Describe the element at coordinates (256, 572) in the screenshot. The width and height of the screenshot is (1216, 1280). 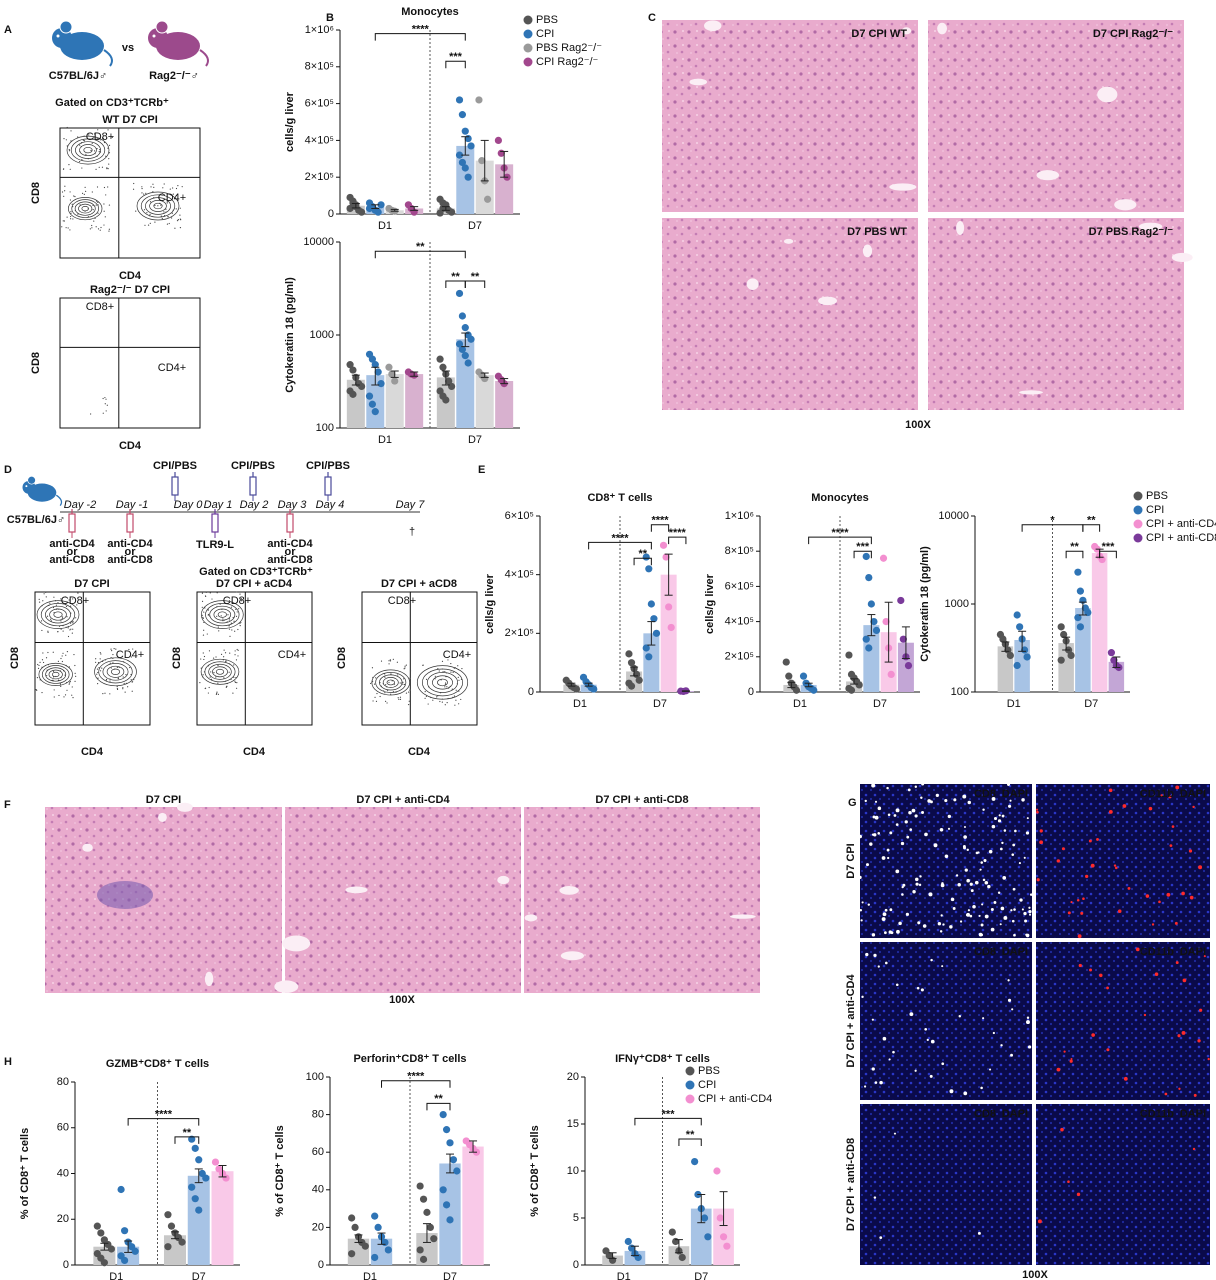
I see `label: Gated on CD3⁺TCRb⁺` at that location.